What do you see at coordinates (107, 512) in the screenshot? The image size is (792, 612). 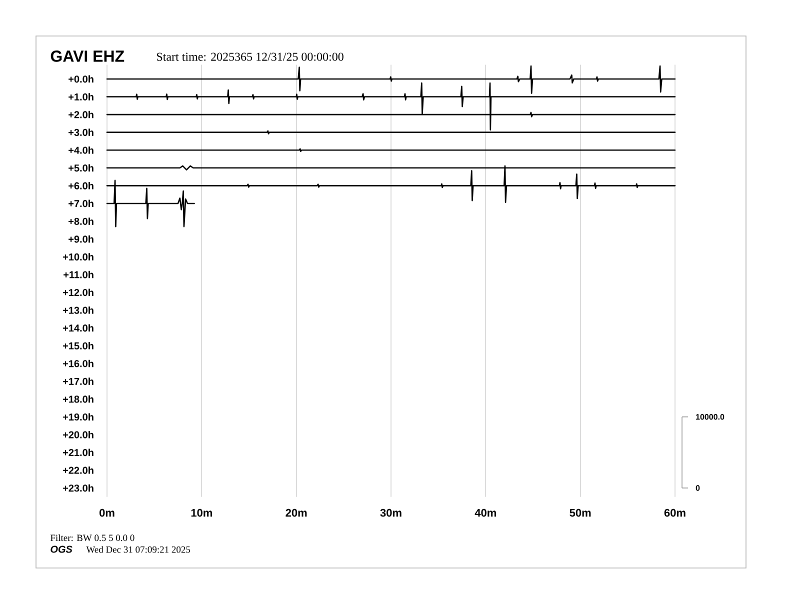 I see `x-tick-label: 0m` at bounding box center [107, 512].